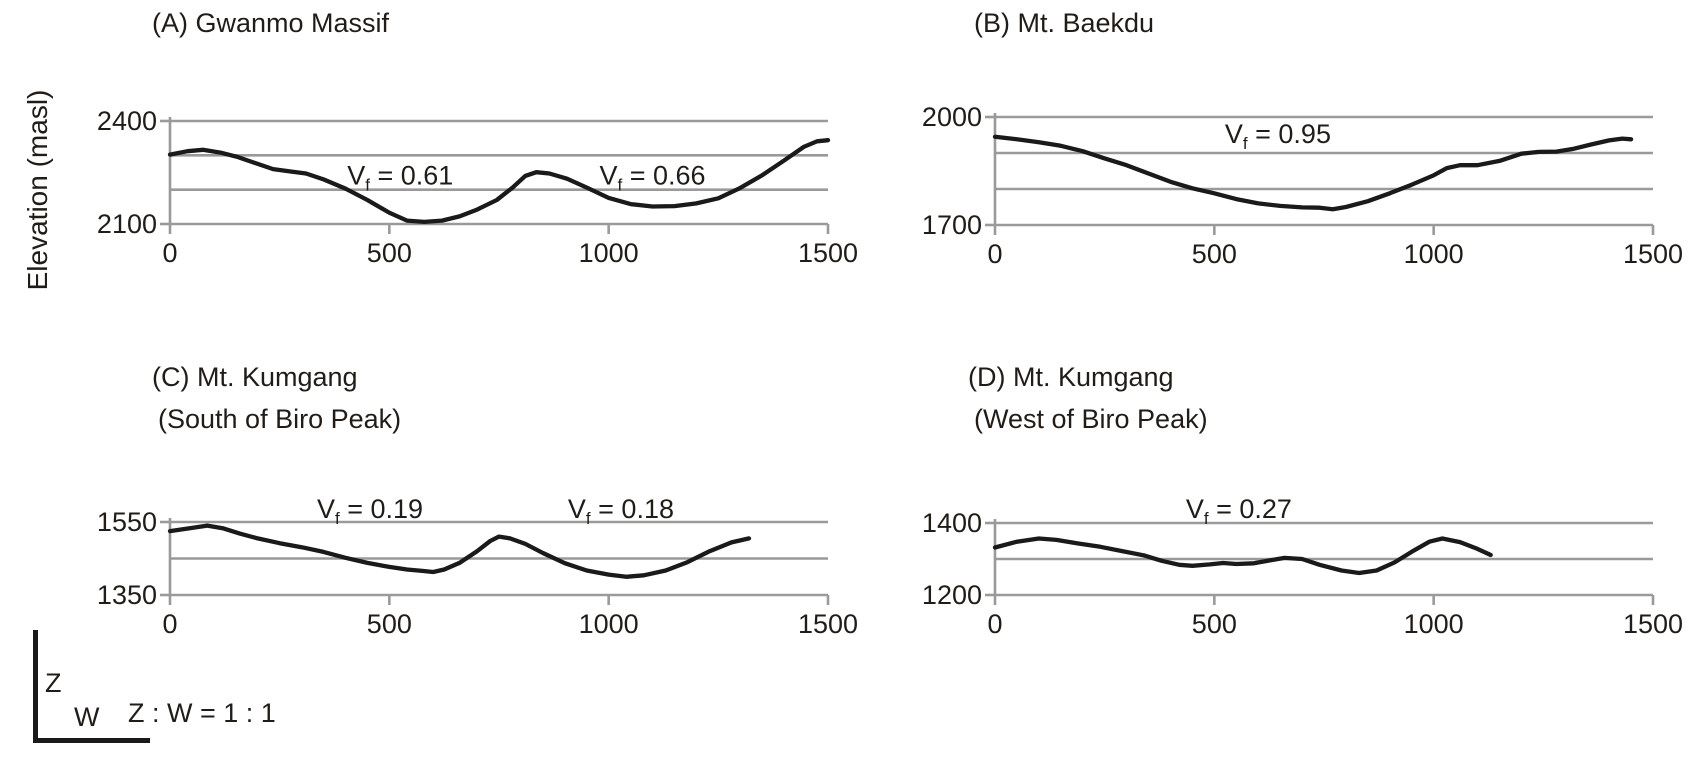  Describe the element at coordinates (1313, 173) in the screenshot. I see `chart-b-profile-curve` at that location.